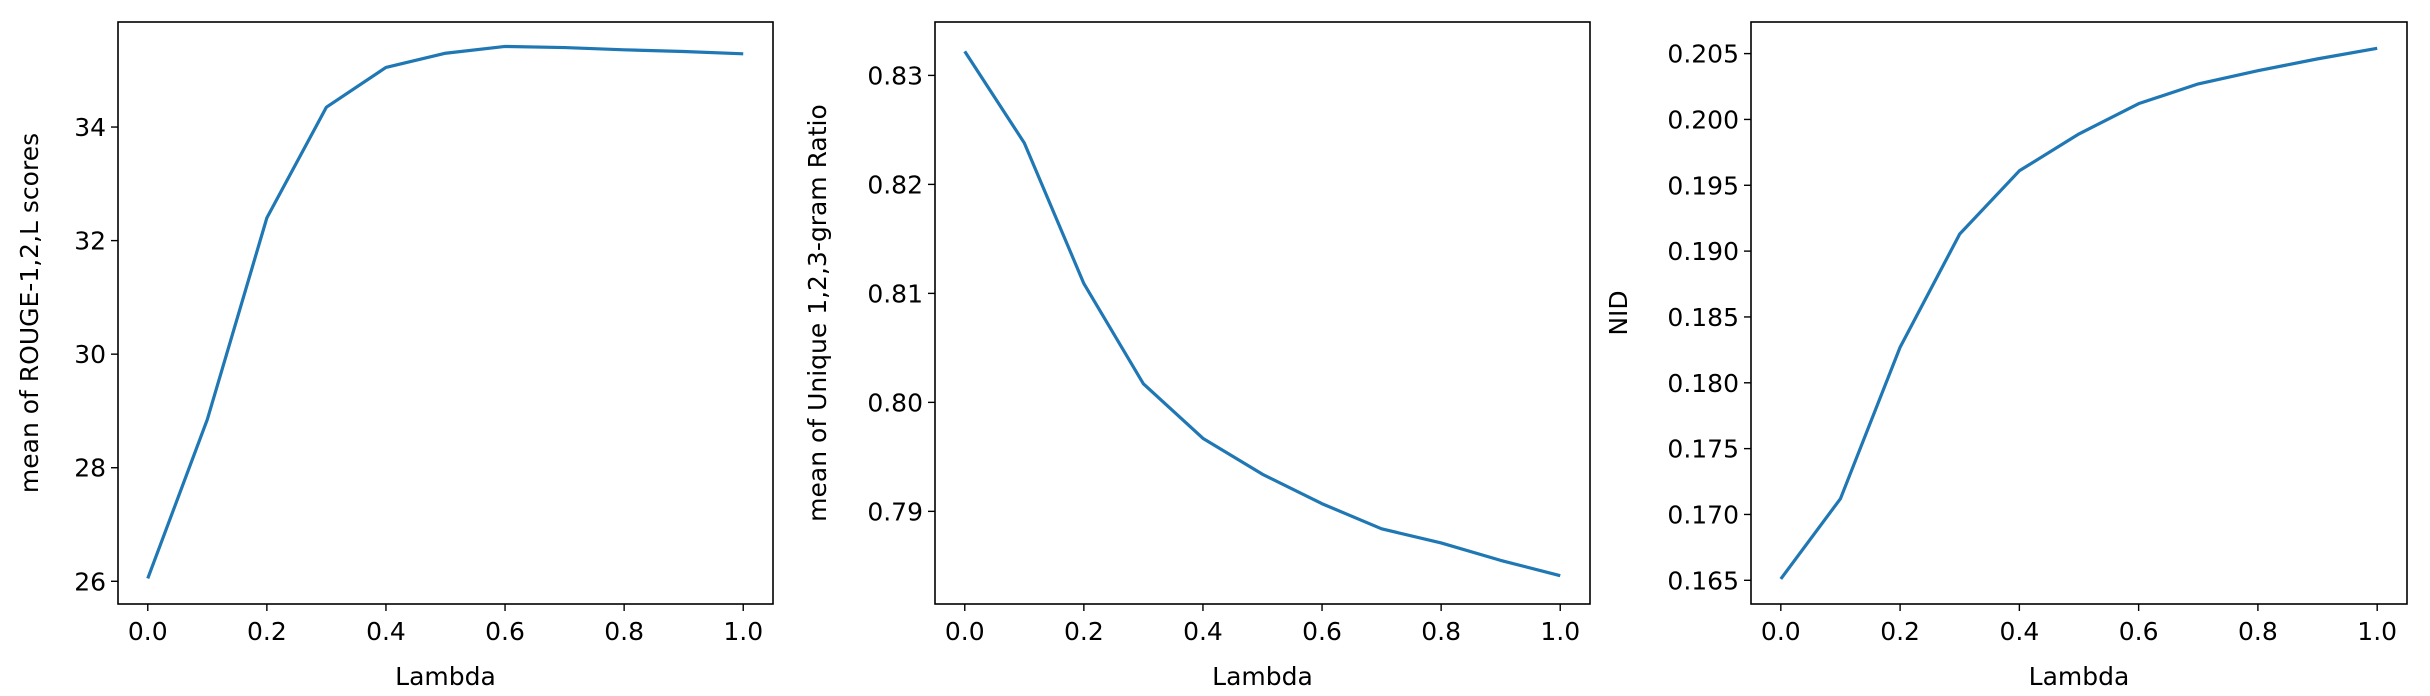 Image resolution: width=2430 pixels, height=696 pixels. Describe the element at coordinates (895, 75) in the screenshot. I see `y-tick-label-unique-ngram: 0.83` at that location.